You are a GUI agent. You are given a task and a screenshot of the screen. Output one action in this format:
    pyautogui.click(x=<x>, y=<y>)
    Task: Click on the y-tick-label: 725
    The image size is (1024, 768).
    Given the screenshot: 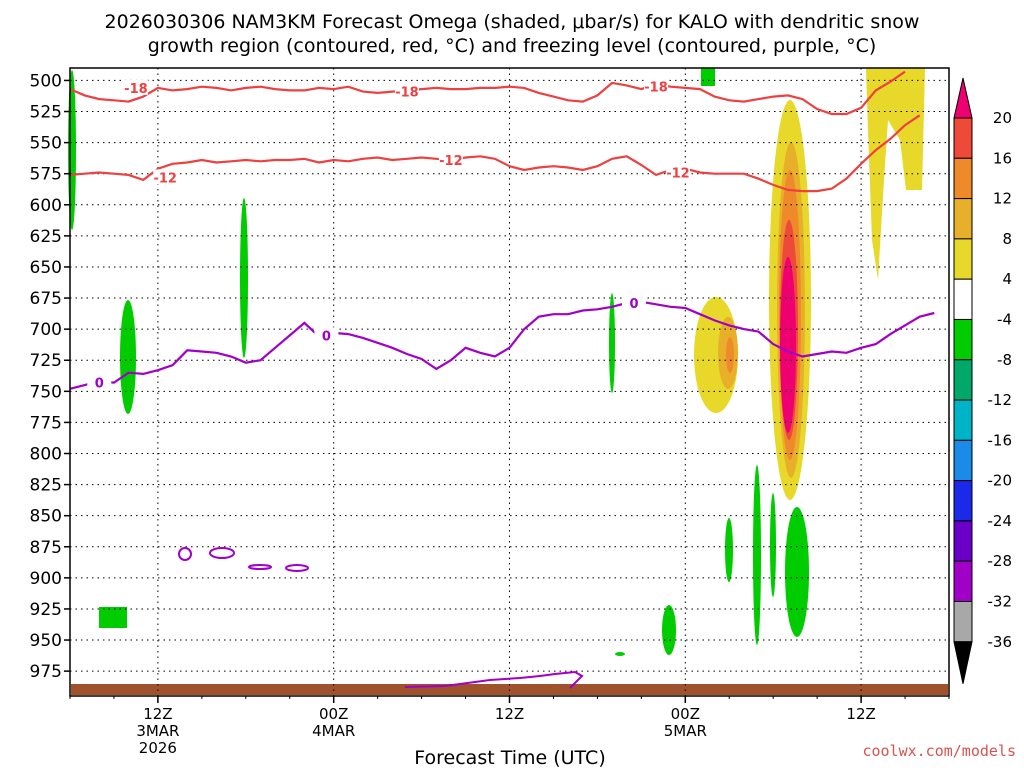 What is the action you would take?
    pyautogui.click(x=46, y=361)
    